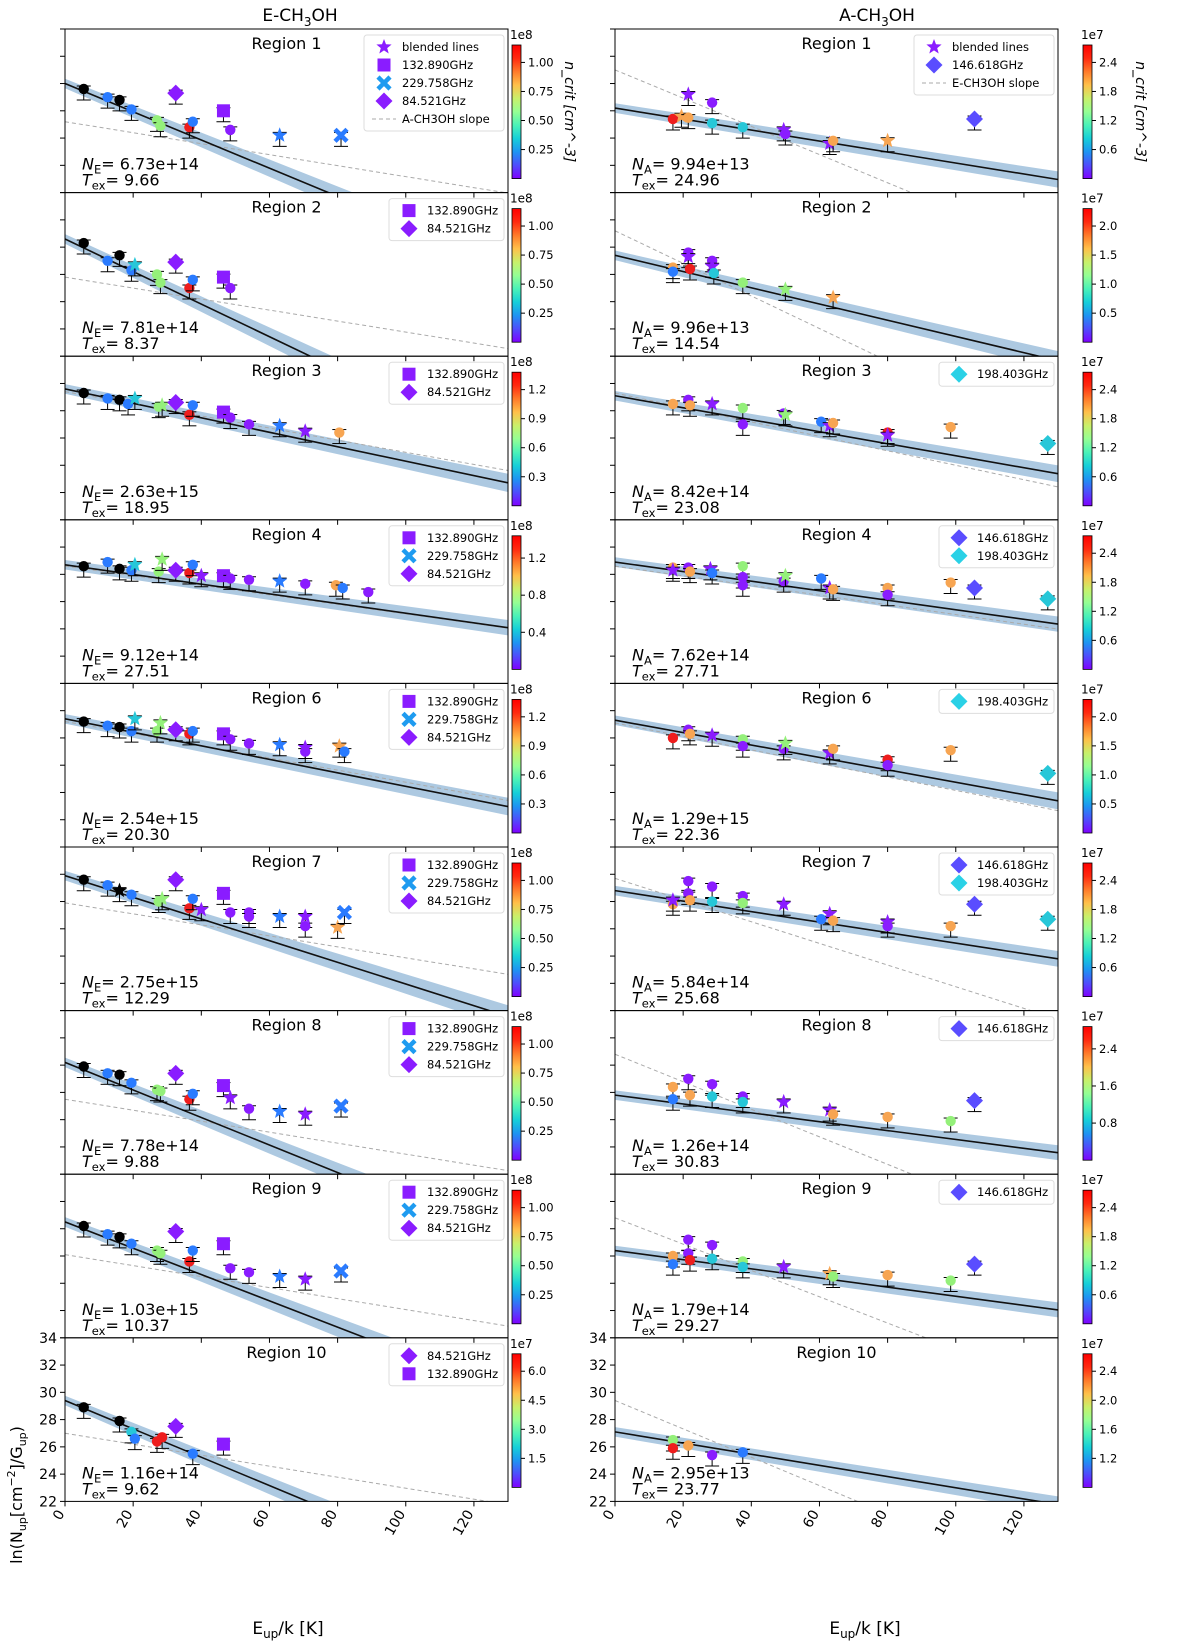 This screenshot has height=1641, width=1200. What do you see at coordinates (440, 47) in the screenshot?
I see `legend-entry: blended lines` at bounding box center [440, 47].